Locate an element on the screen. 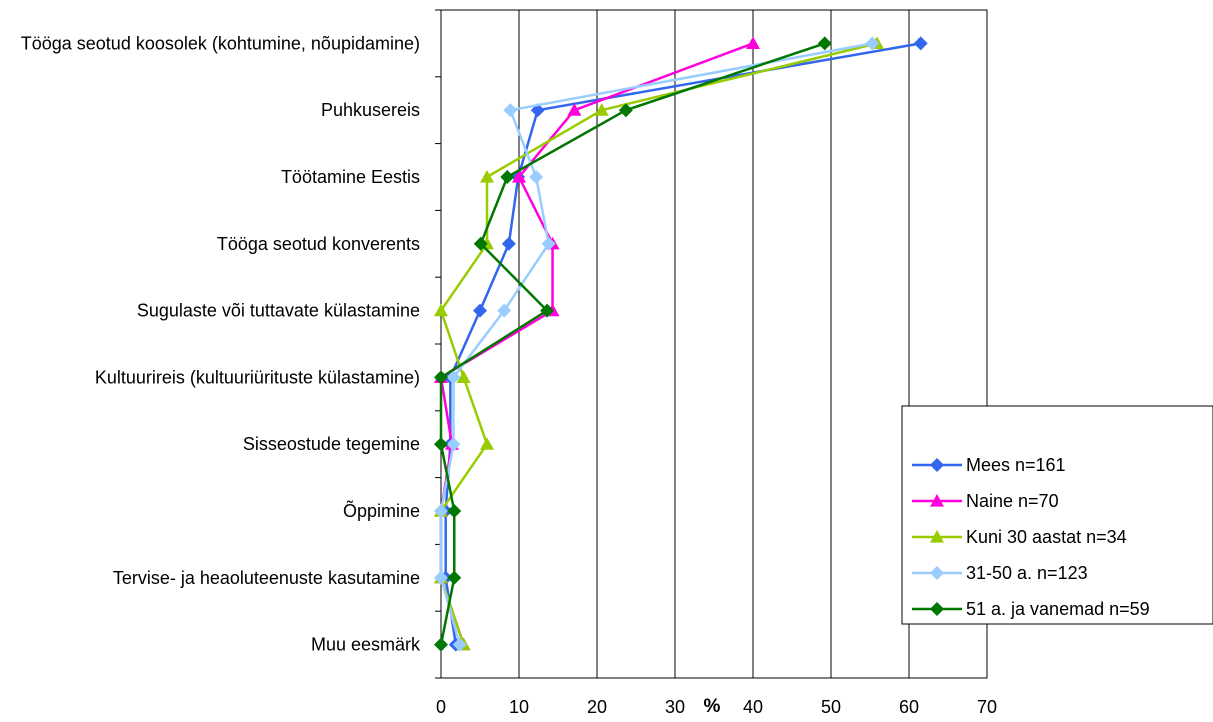 This screenshot has width=1213, height=722. legend-item: 51 a. ja vanemad n=59 is located at coordinates (1031, 609).